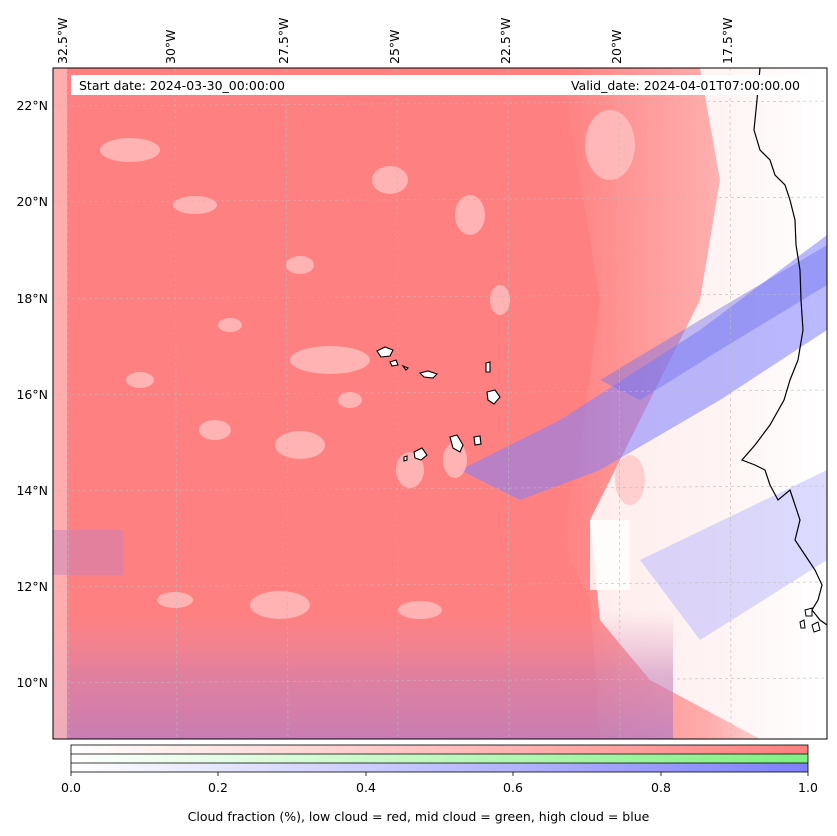 This screenshot has width=837, height=836. What do you see at coordinates (733, 555) in the screenshot?
I see `high-cloud-coast-south` at bounding box center [733, 555].